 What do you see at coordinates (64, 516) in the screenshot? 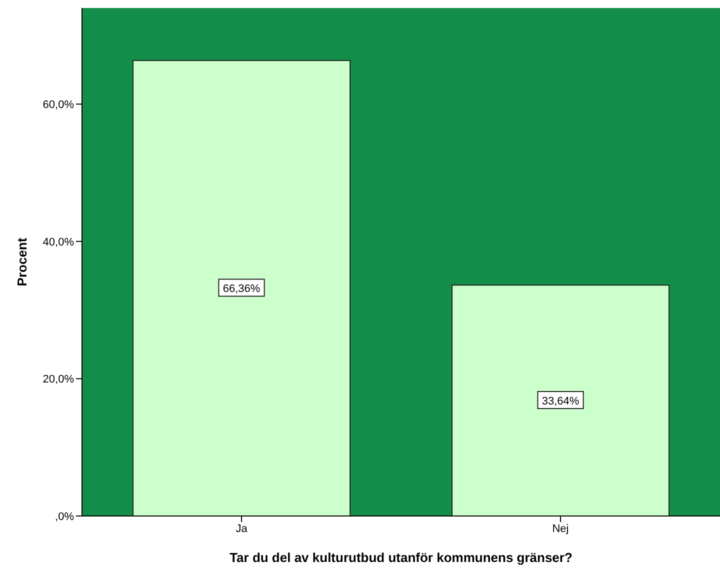
I see `y-tick-label: ,0%` at bounding box center [64, 516].